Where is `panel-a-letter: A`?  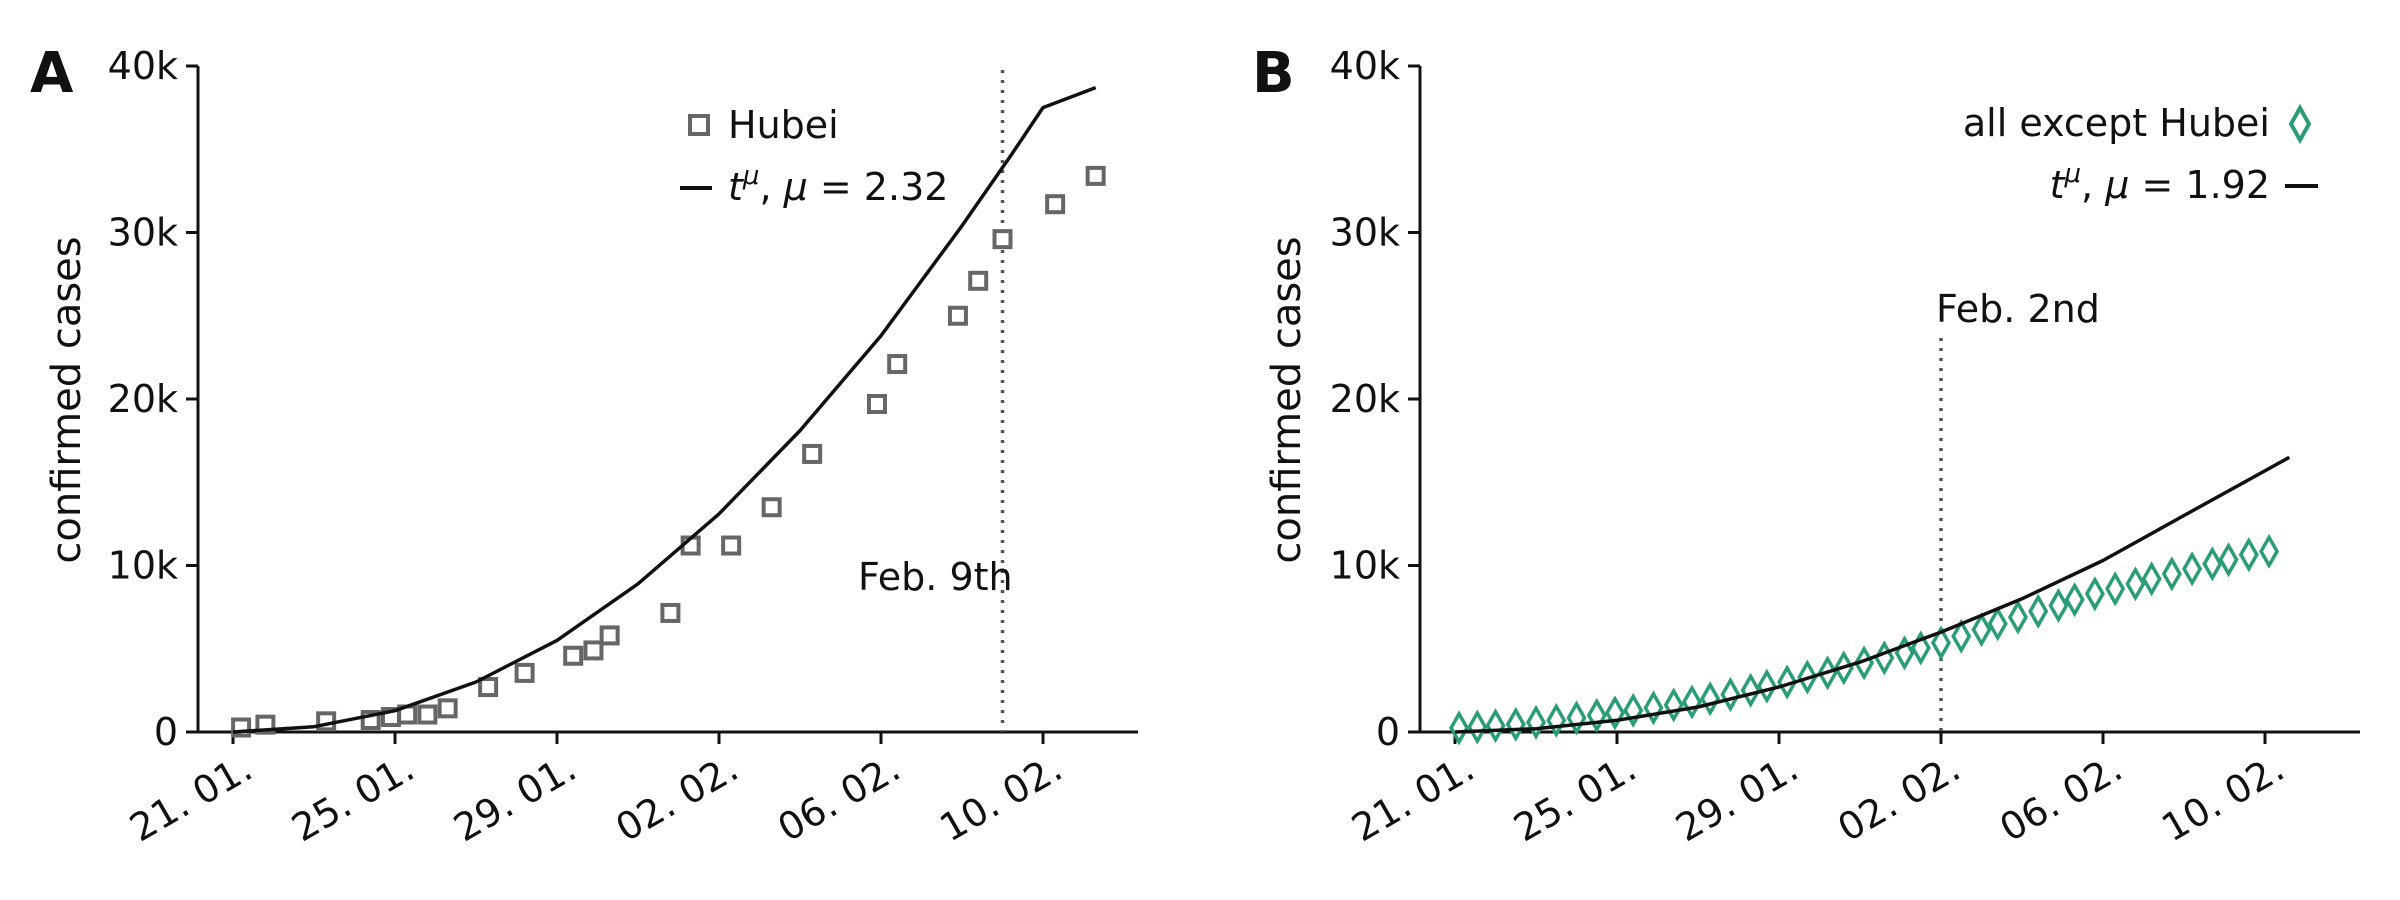
panel-a-letter: A is located at coordinates (52, 73).